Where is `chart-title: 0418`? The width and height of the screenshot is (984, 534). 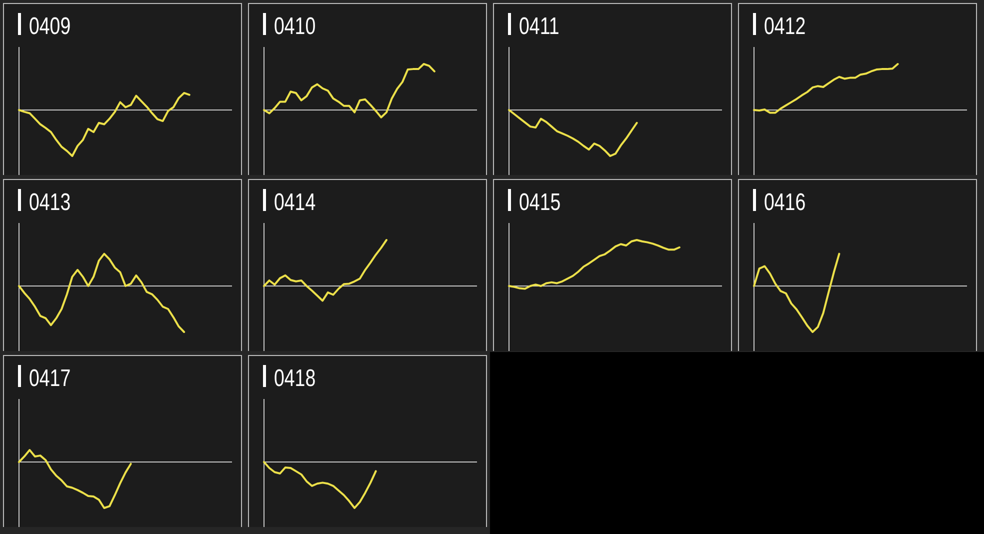
chart-title: 0418 is located at coordinates (295, 378).